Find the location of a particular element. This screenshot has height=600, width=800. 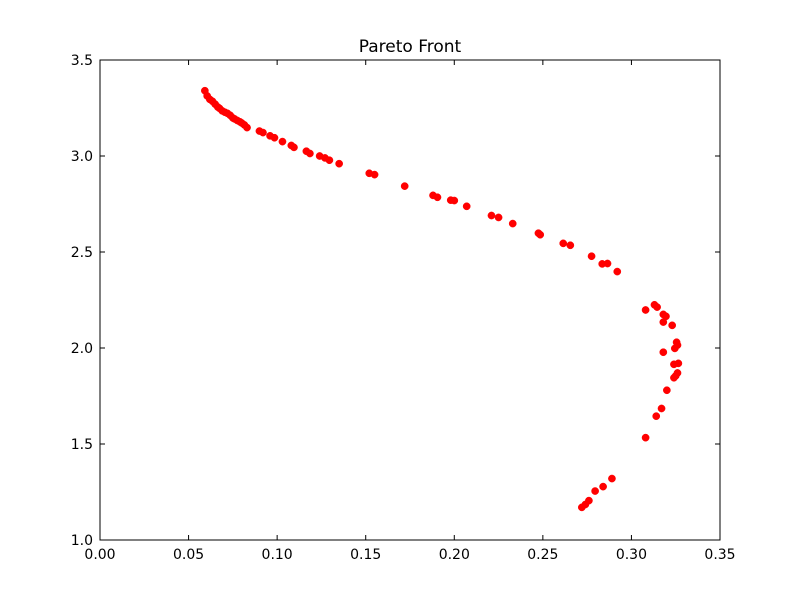

x-tick-label: 0.10 is located at coordinates (277, 555).